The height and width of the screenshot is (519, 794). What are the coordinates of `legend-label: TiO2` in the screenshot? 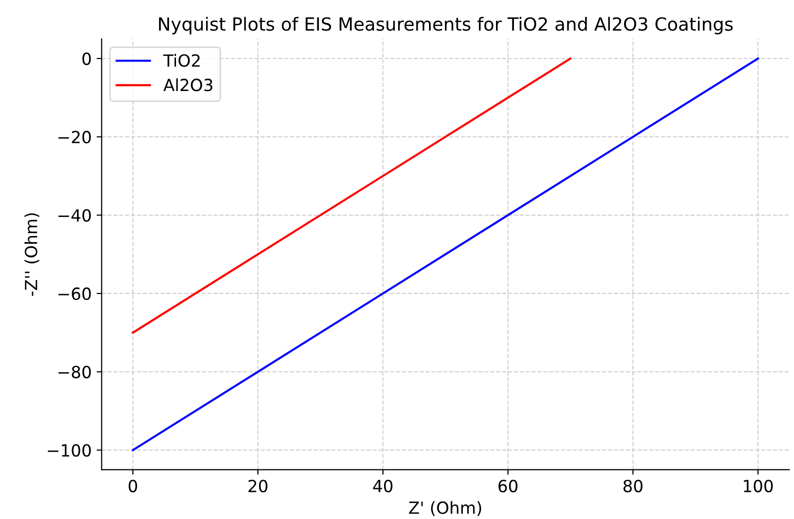 It's located at (181, 60).